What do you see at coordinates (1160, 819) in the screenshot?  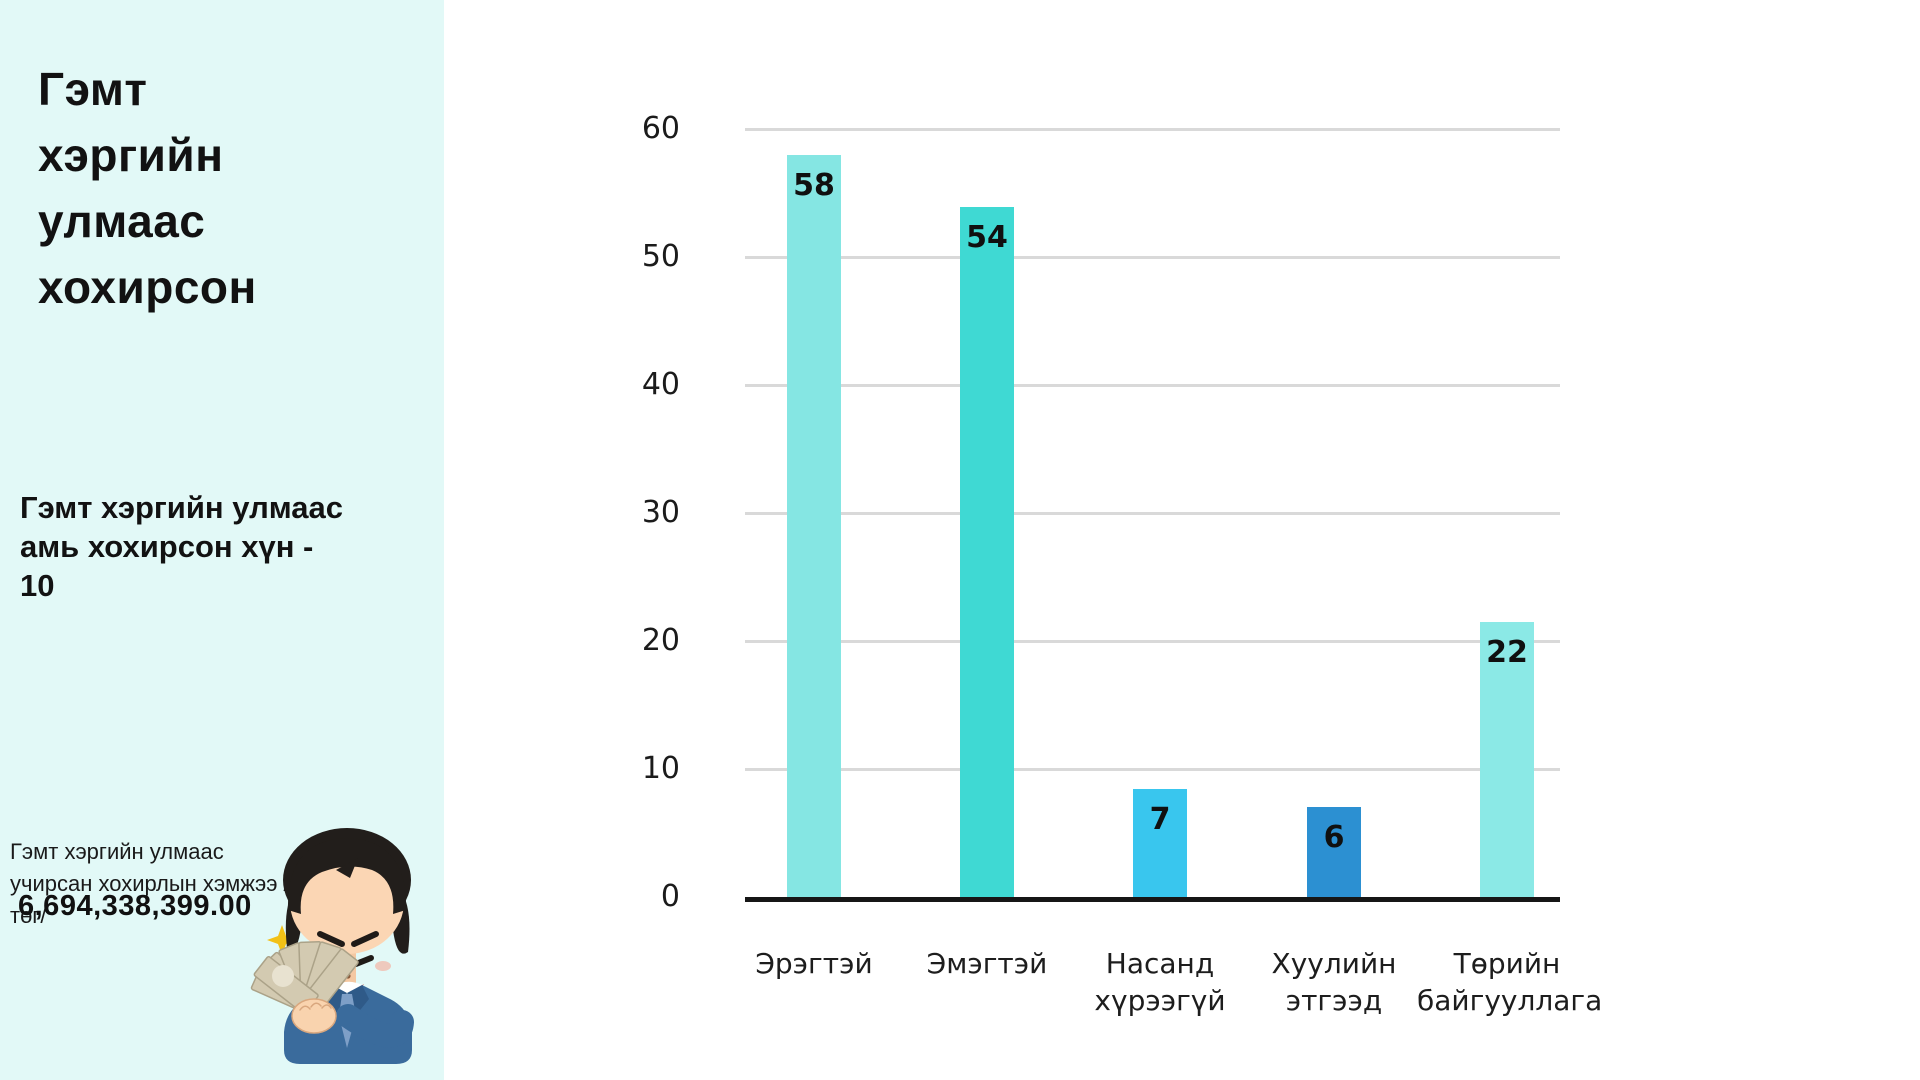 I see `bar-value-label: 7` at bounding box center [1160, 819].